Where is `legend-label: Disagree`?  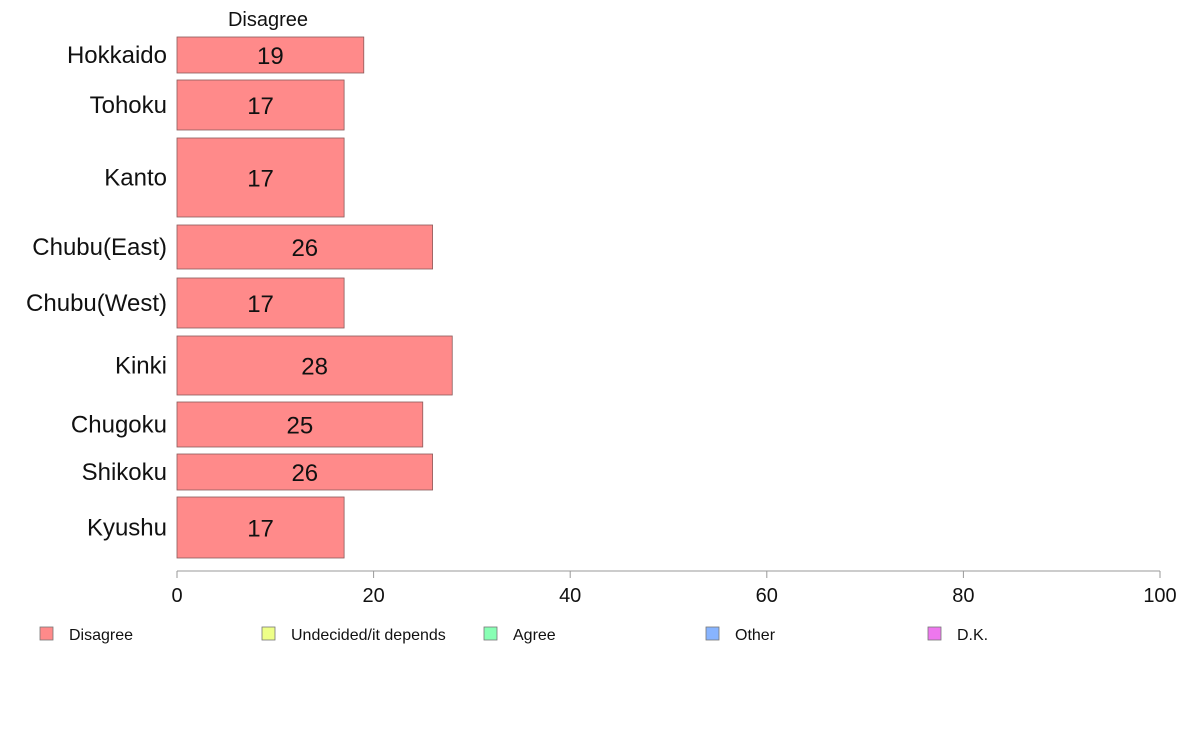
legend-label: Disagree is located at coordinates (101, 635).